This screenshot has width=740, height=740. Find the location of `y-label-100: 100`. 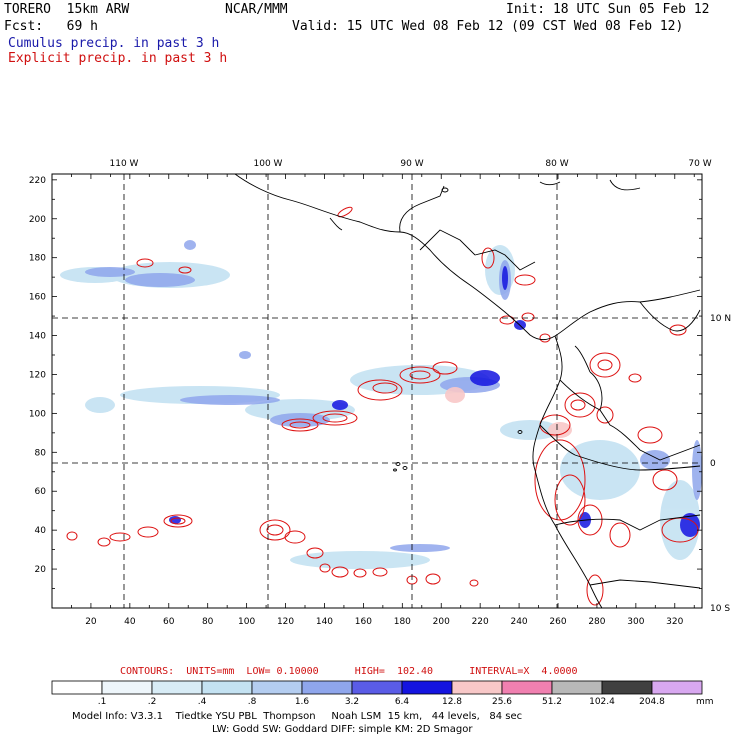

y-label-100: 100 is located at coordinates (37, 414).